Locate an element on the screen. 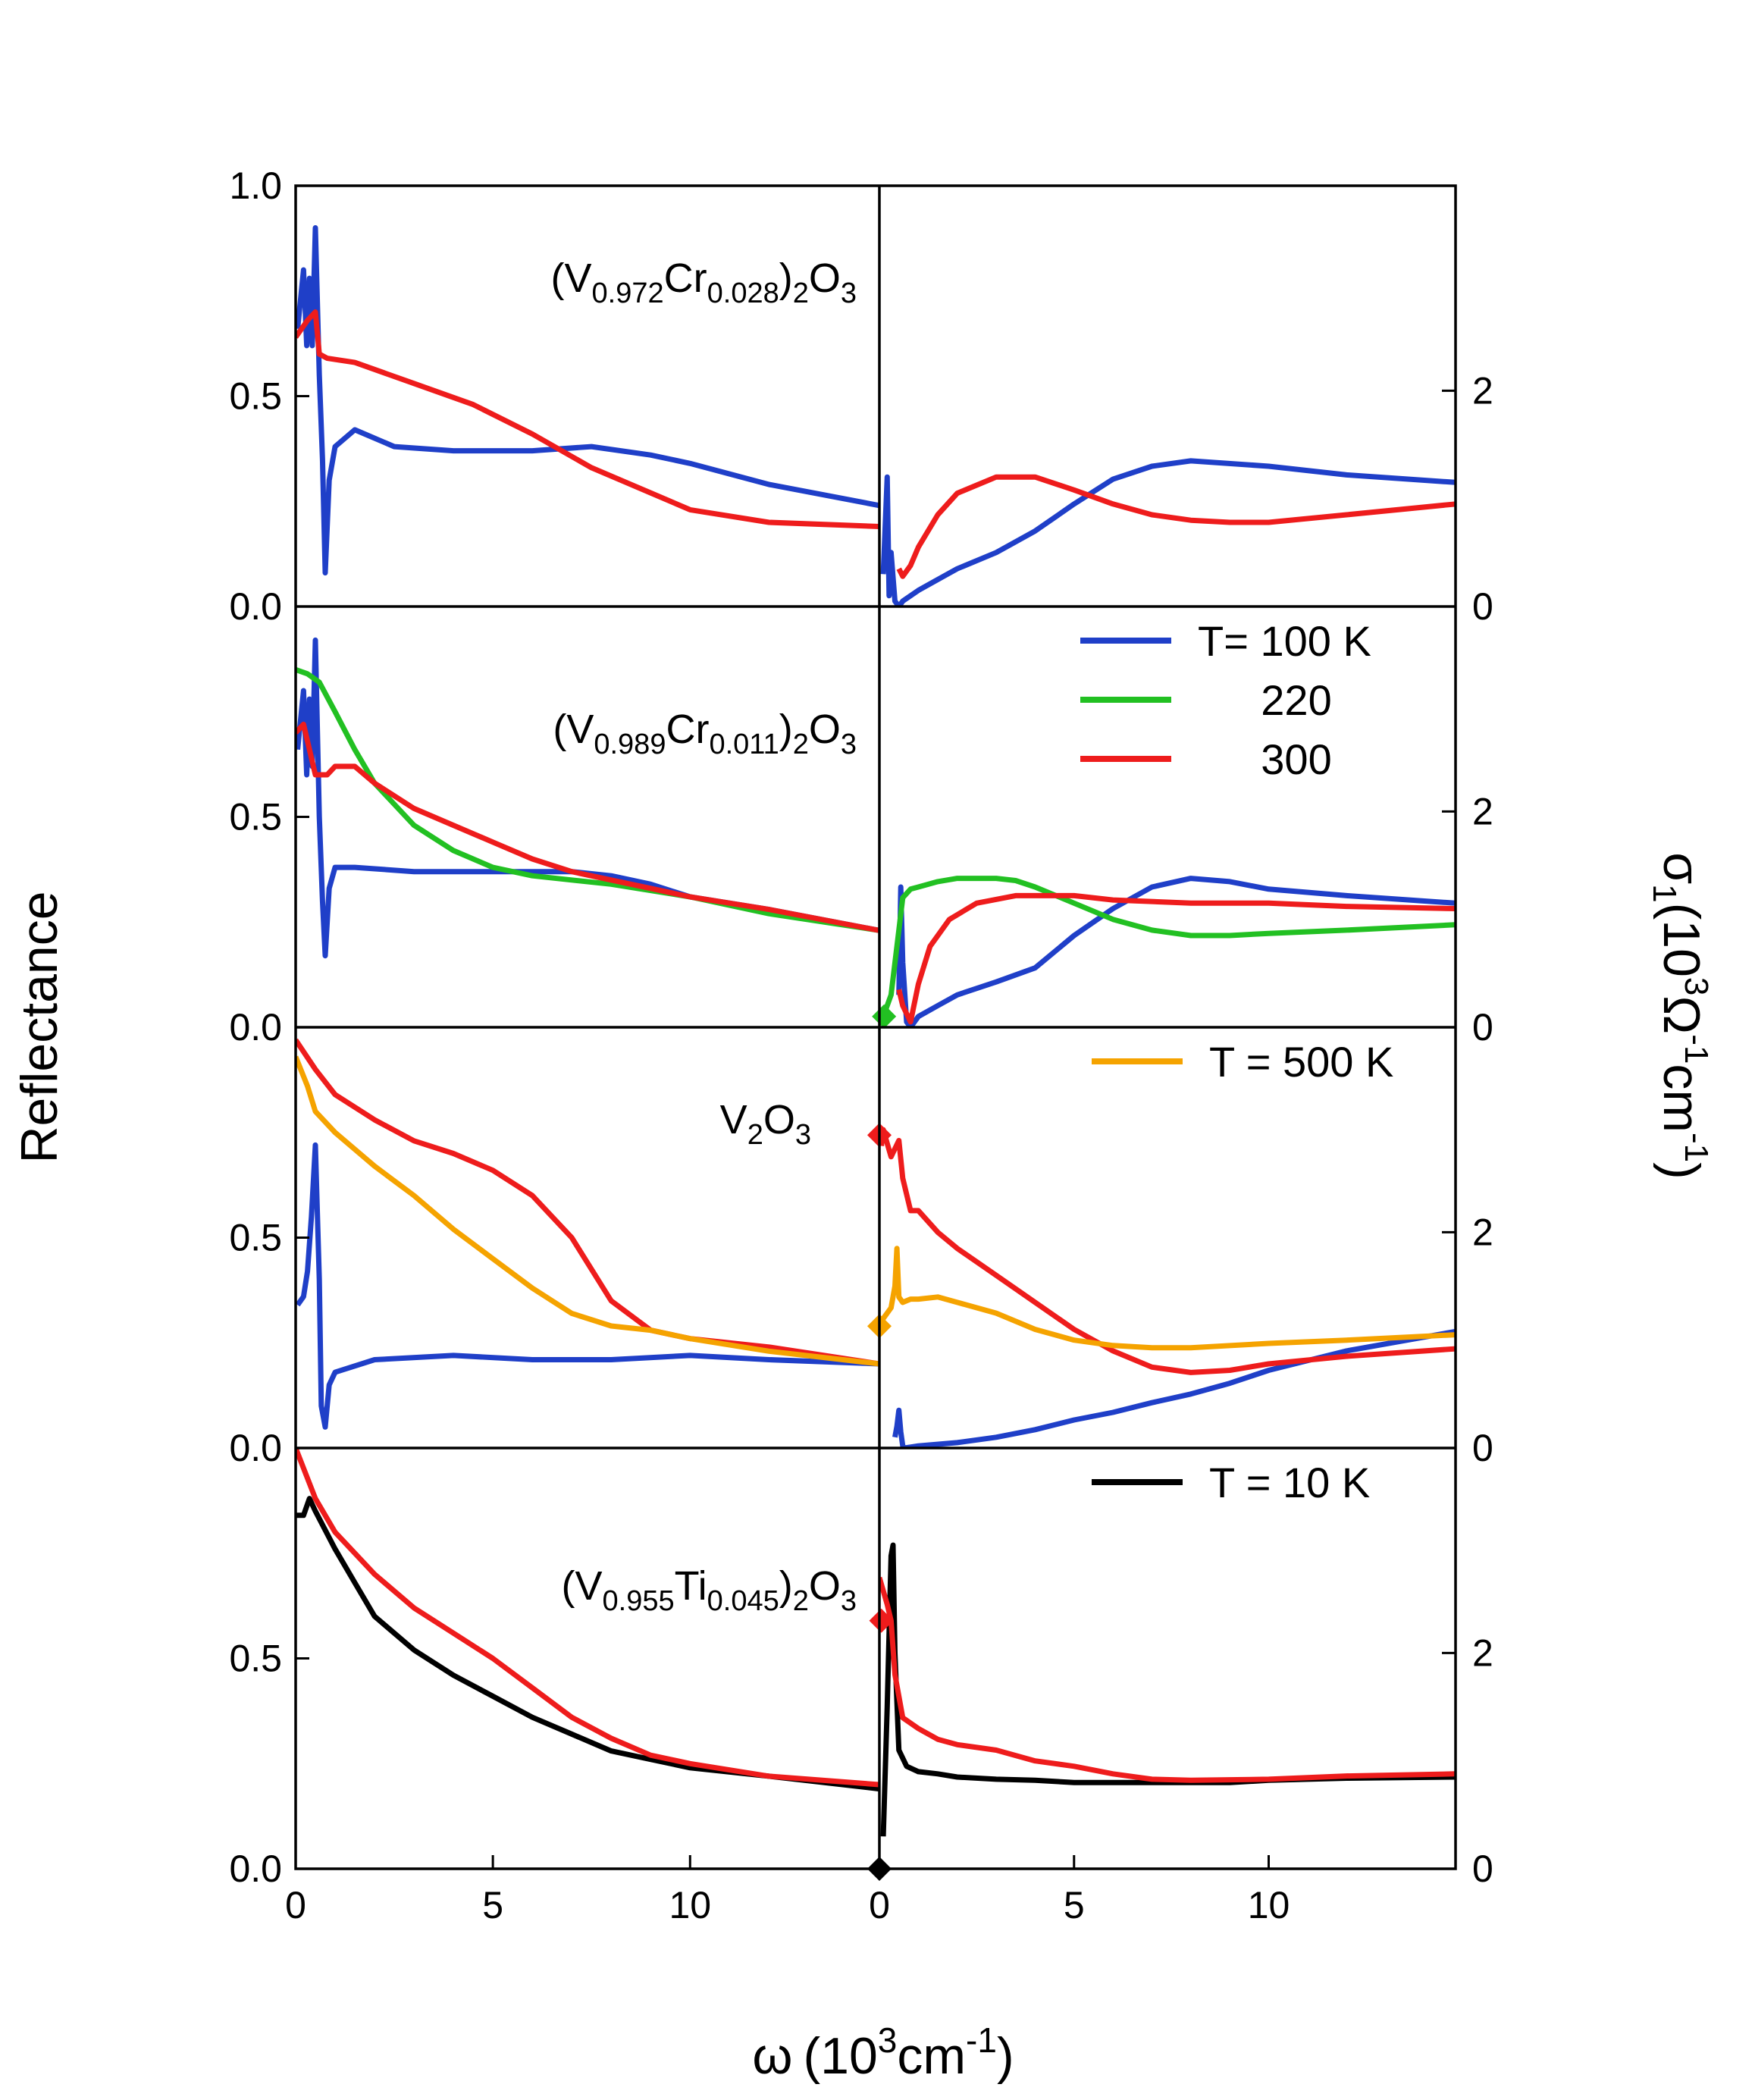  right-y-axis-omega: Ω is located at coordinates (1682, 1014).